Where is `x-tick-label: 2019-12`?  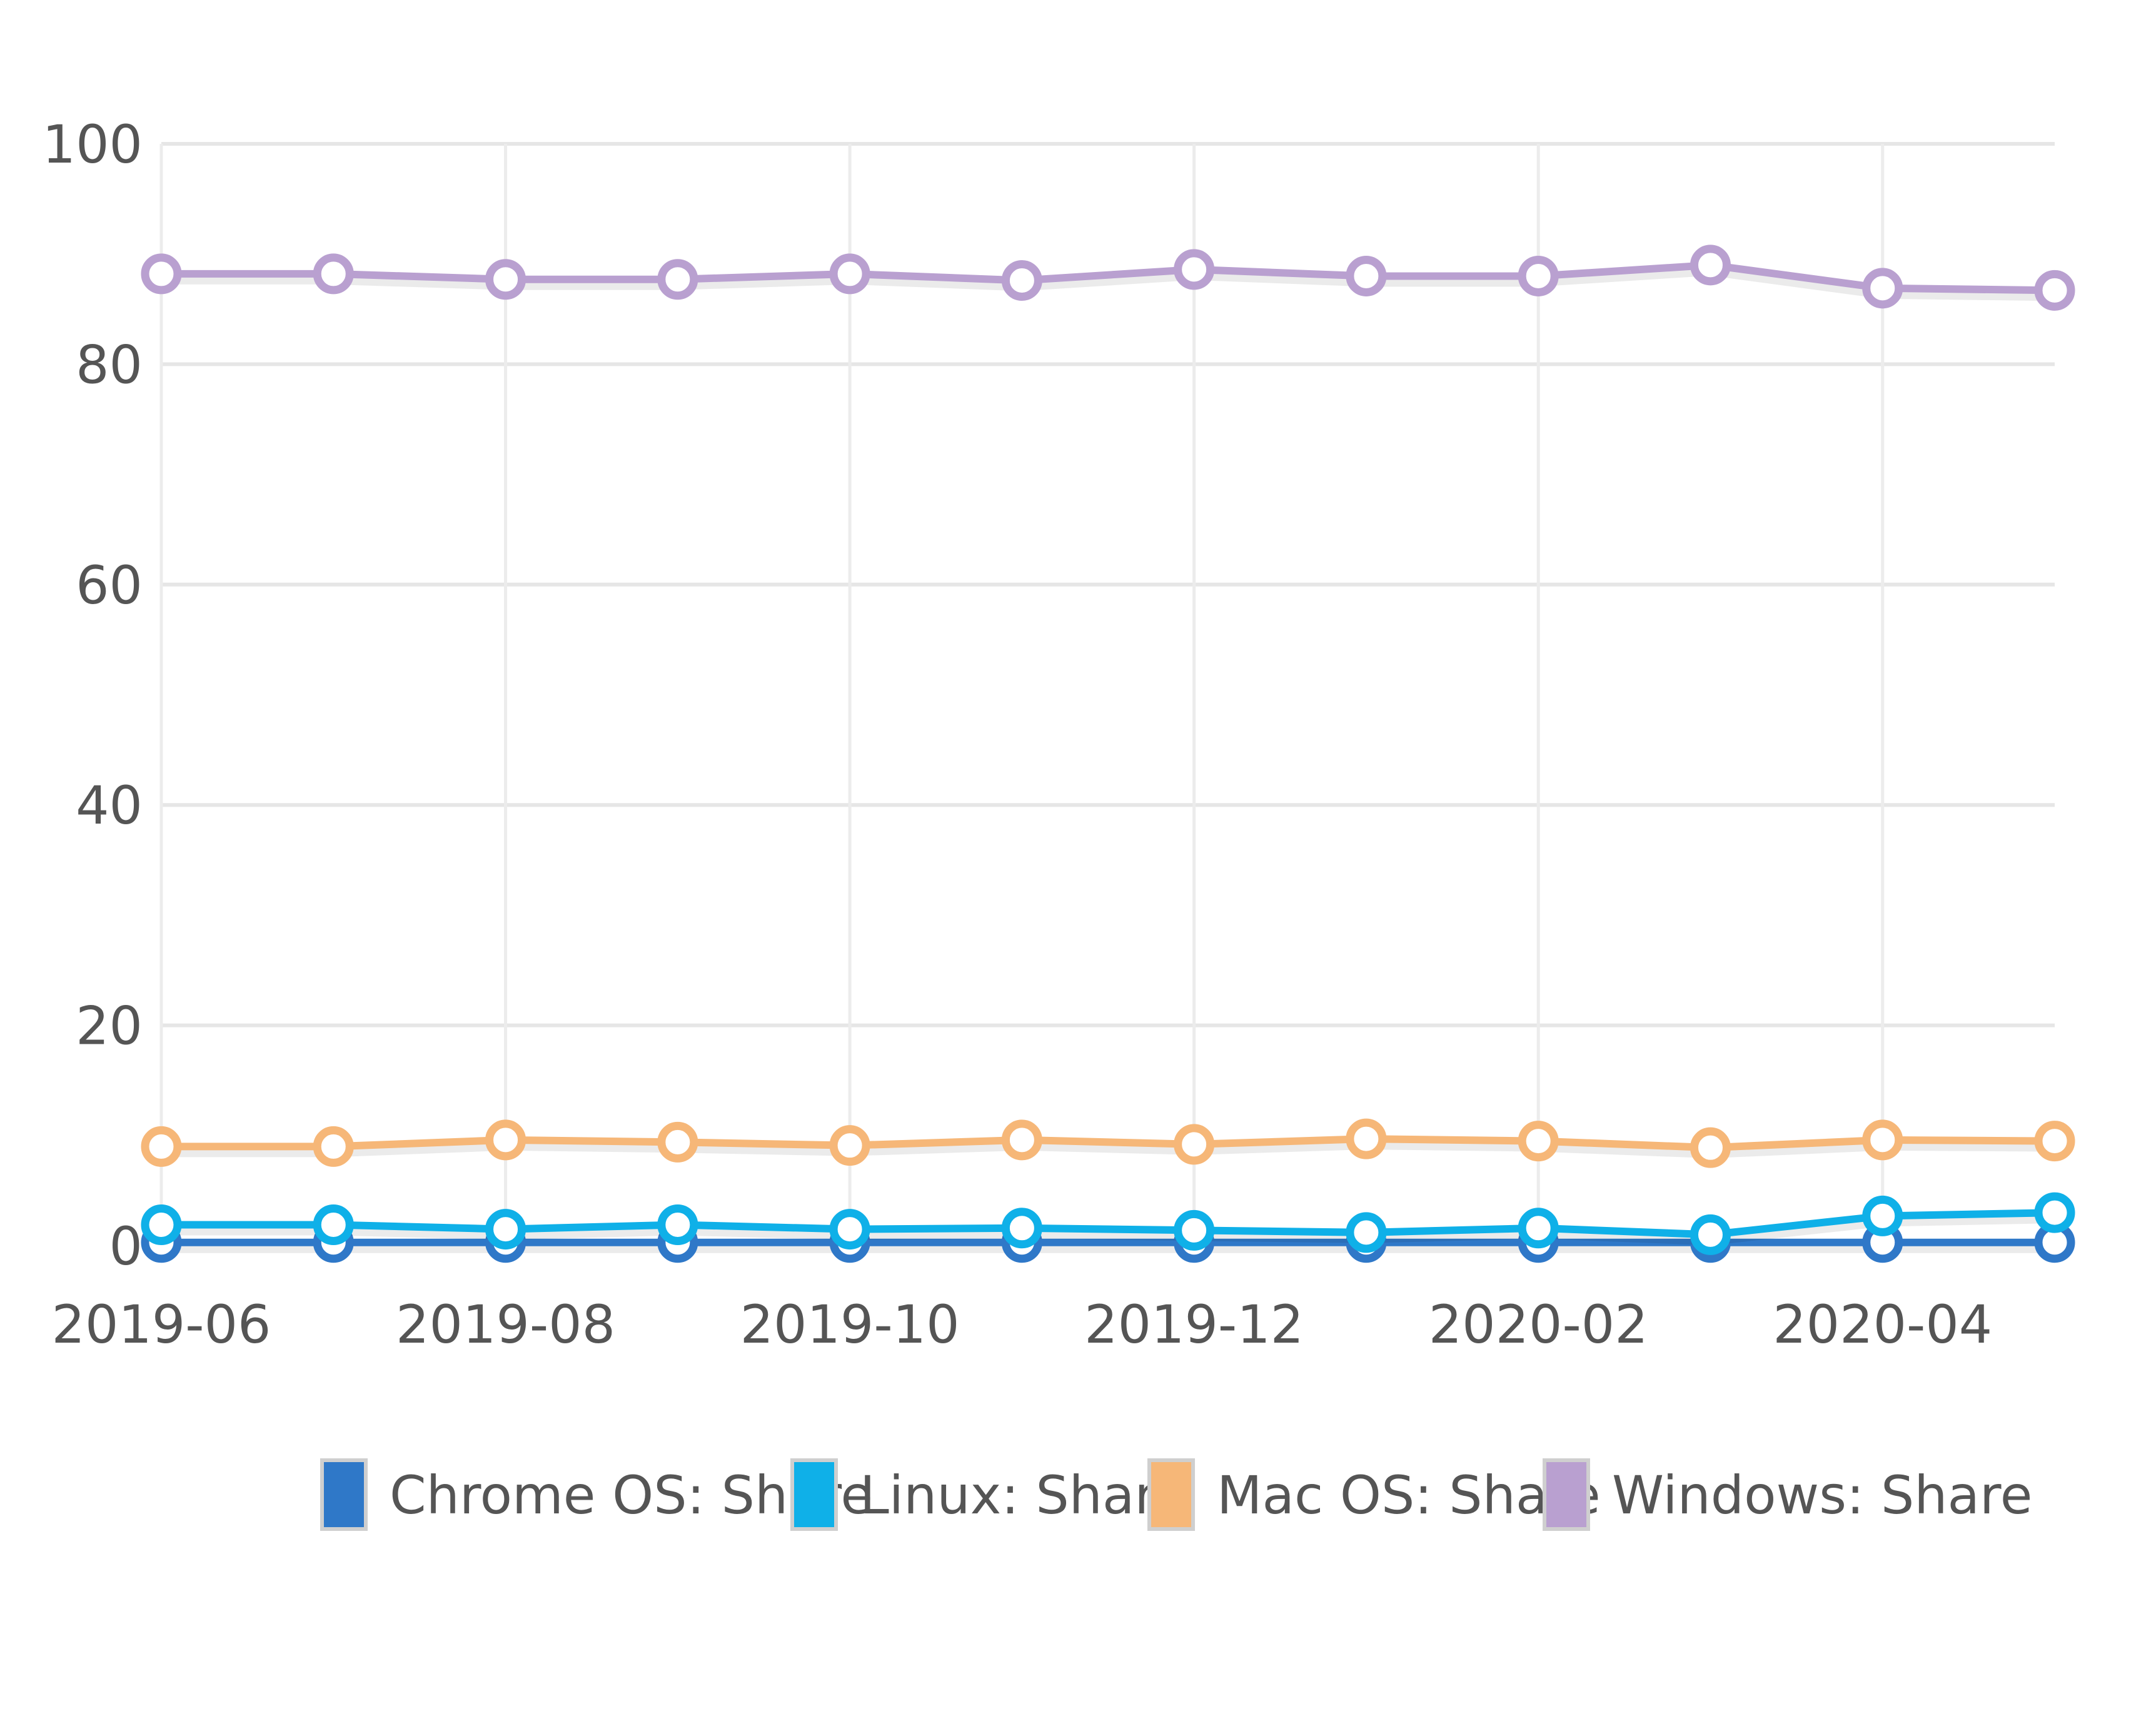 x-tick-label: 2019-12 is located at coordinates (1194, 1324).